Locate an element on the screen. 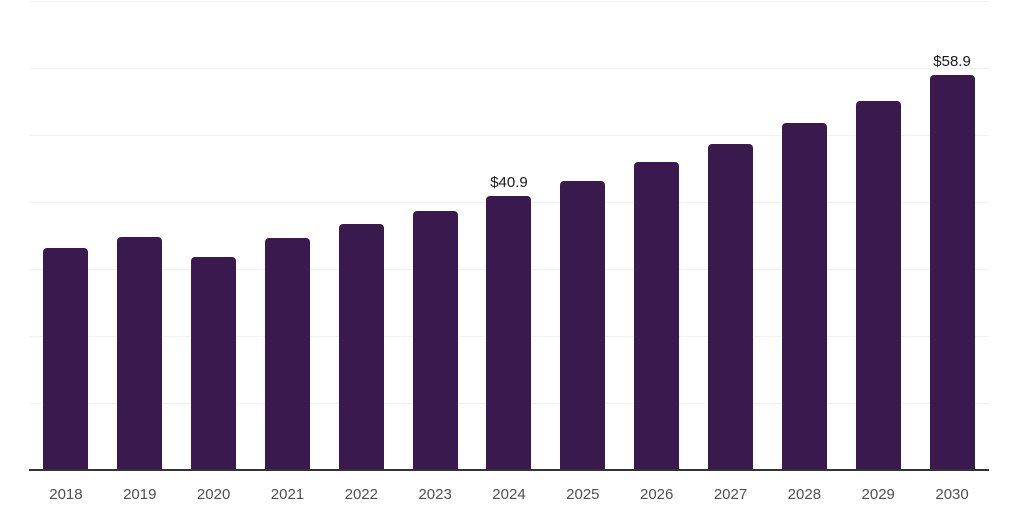  bar-2023 is located at coordinates (435, 340).